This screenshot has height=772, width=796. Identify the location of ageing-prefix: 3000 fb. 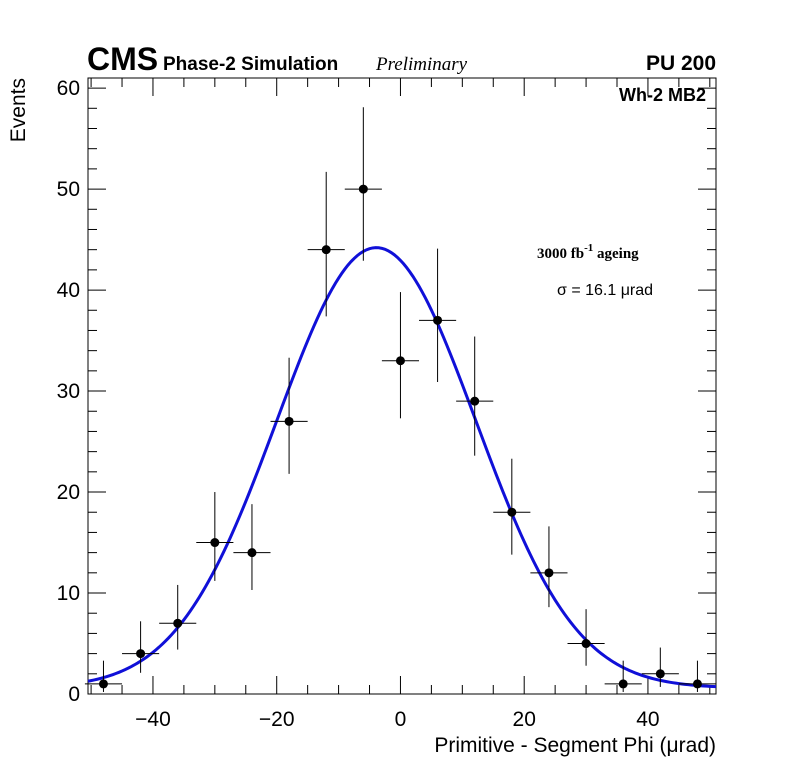
(560, 254).